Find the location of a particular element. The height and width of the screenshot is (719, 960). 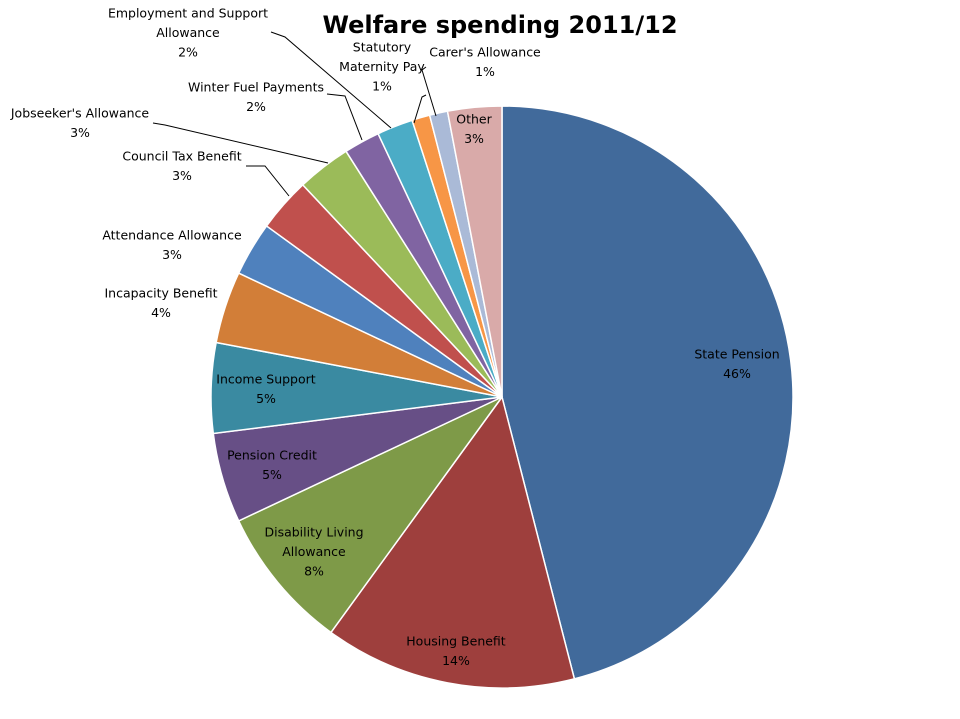

leader-line-employment-and-support-allowance is located at coordinates (331, 80).